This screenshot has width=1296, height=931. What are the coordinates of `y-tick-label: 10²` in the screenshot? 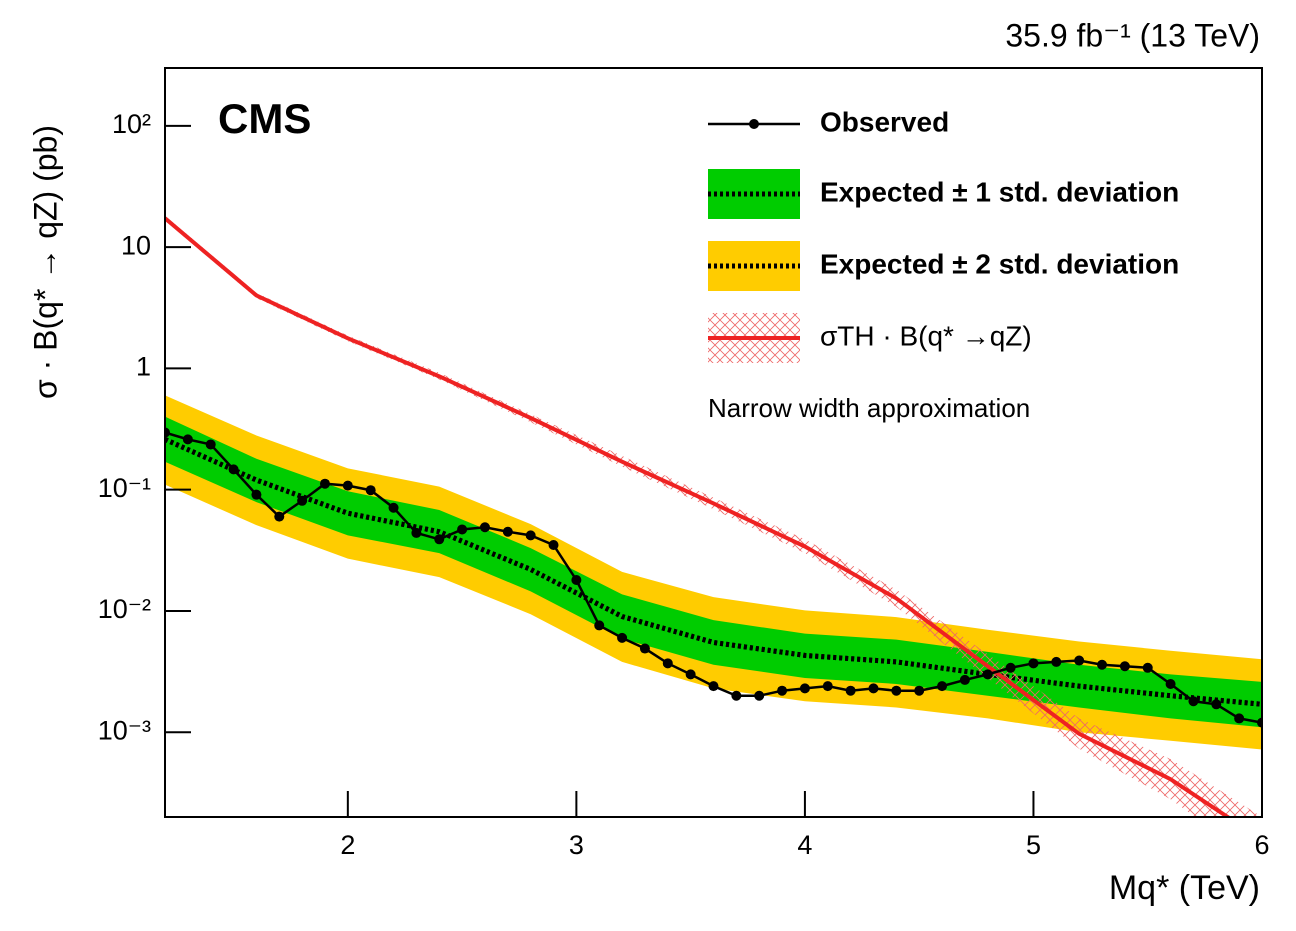 It's located at (131, 124).